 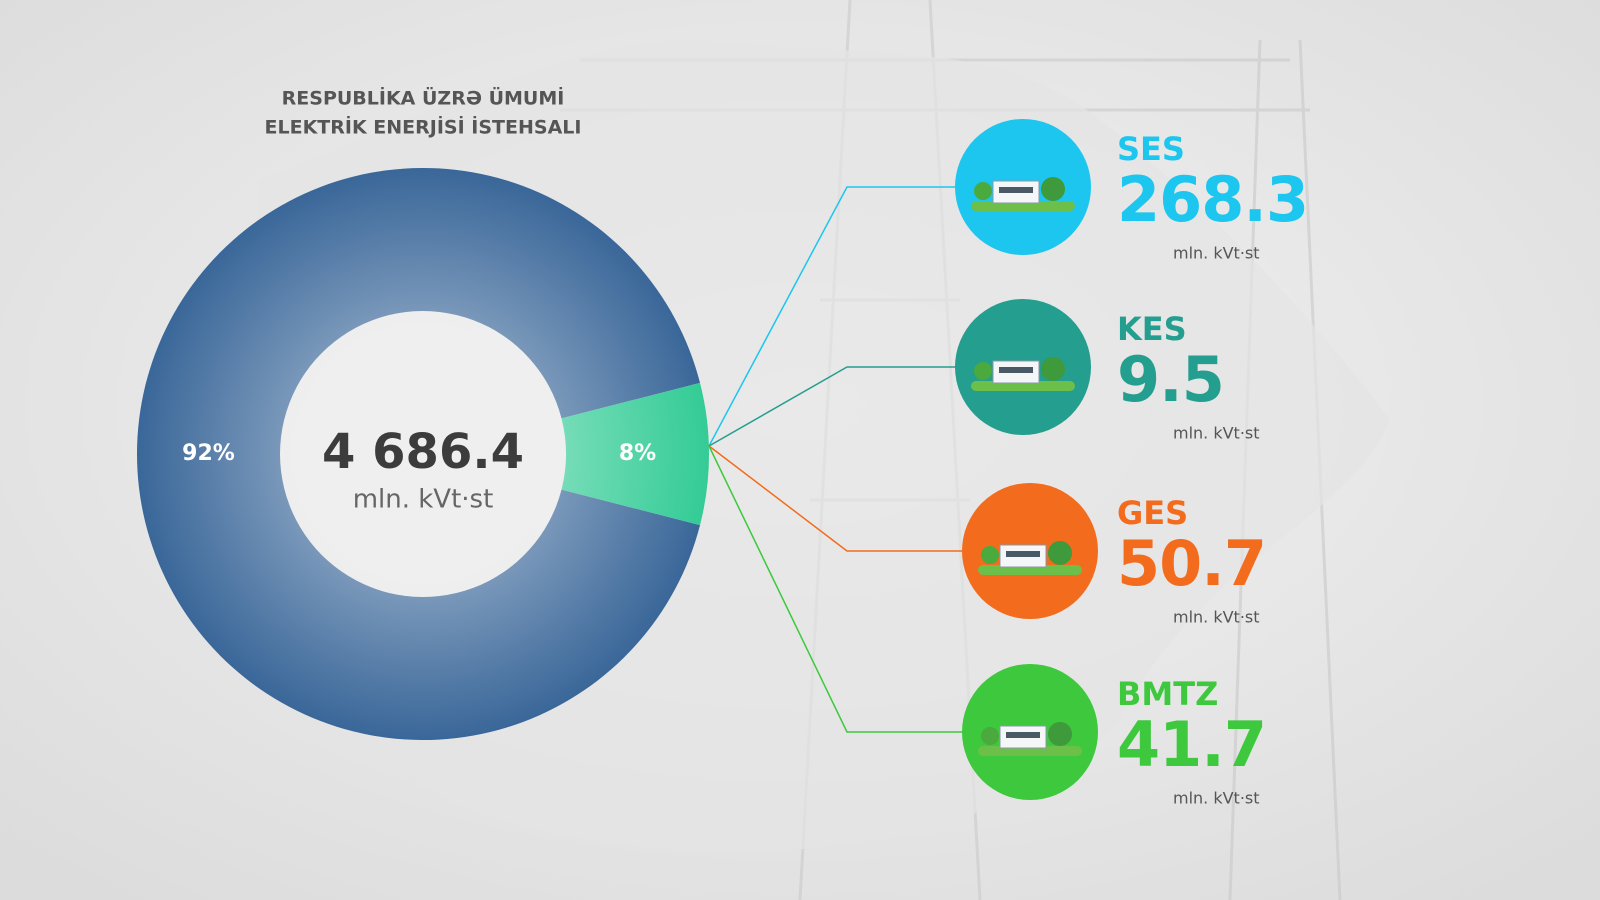 What do you see at coordinates (208, 453) in the screenshot?
I see `slice-label: 92%` at bounding box center [208, 453].